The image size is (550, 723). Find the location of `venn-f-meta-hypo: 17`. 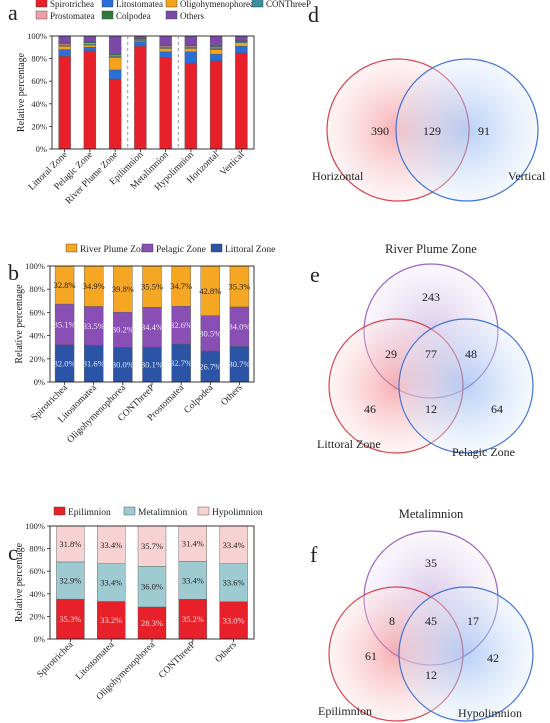

venn-f-meta-hypo: 17 is located at coordinates (473, 621).